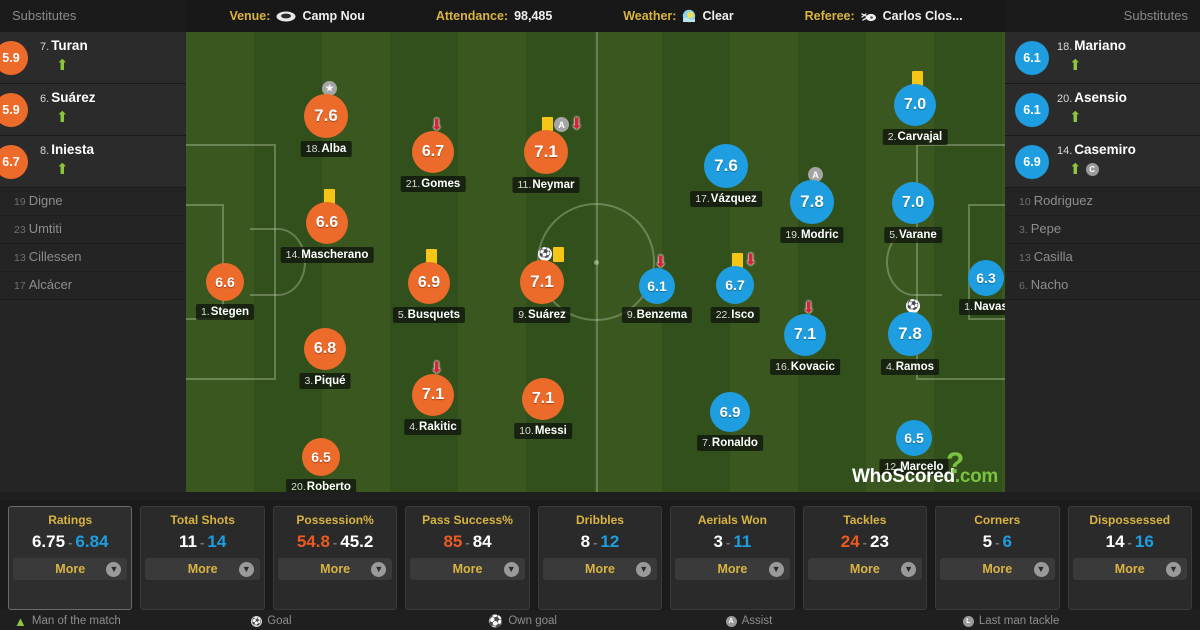 Image resolution: width=1200 pixels, height=630 pixels. Describe the element at coordinates (547, 155) in the screenshot. I see `player-marker: A ⬇ 7.1 11.Neymar` at that location.